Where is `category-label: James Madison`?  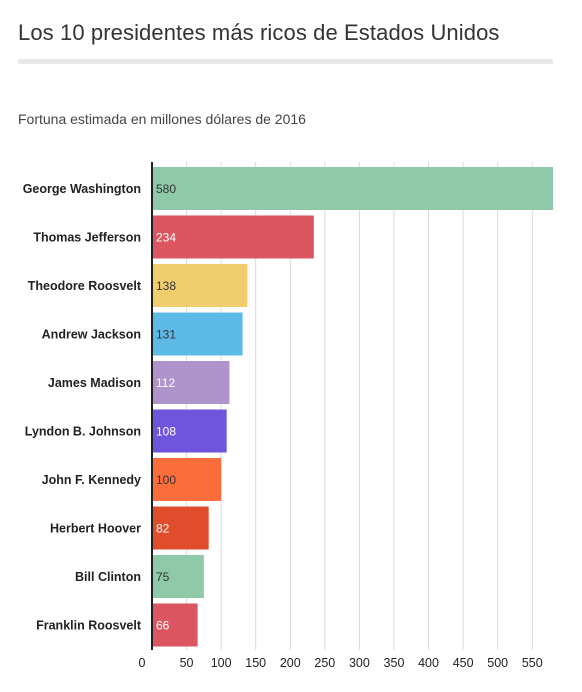
category-label: James Madison is located at coordinates (94, 383).